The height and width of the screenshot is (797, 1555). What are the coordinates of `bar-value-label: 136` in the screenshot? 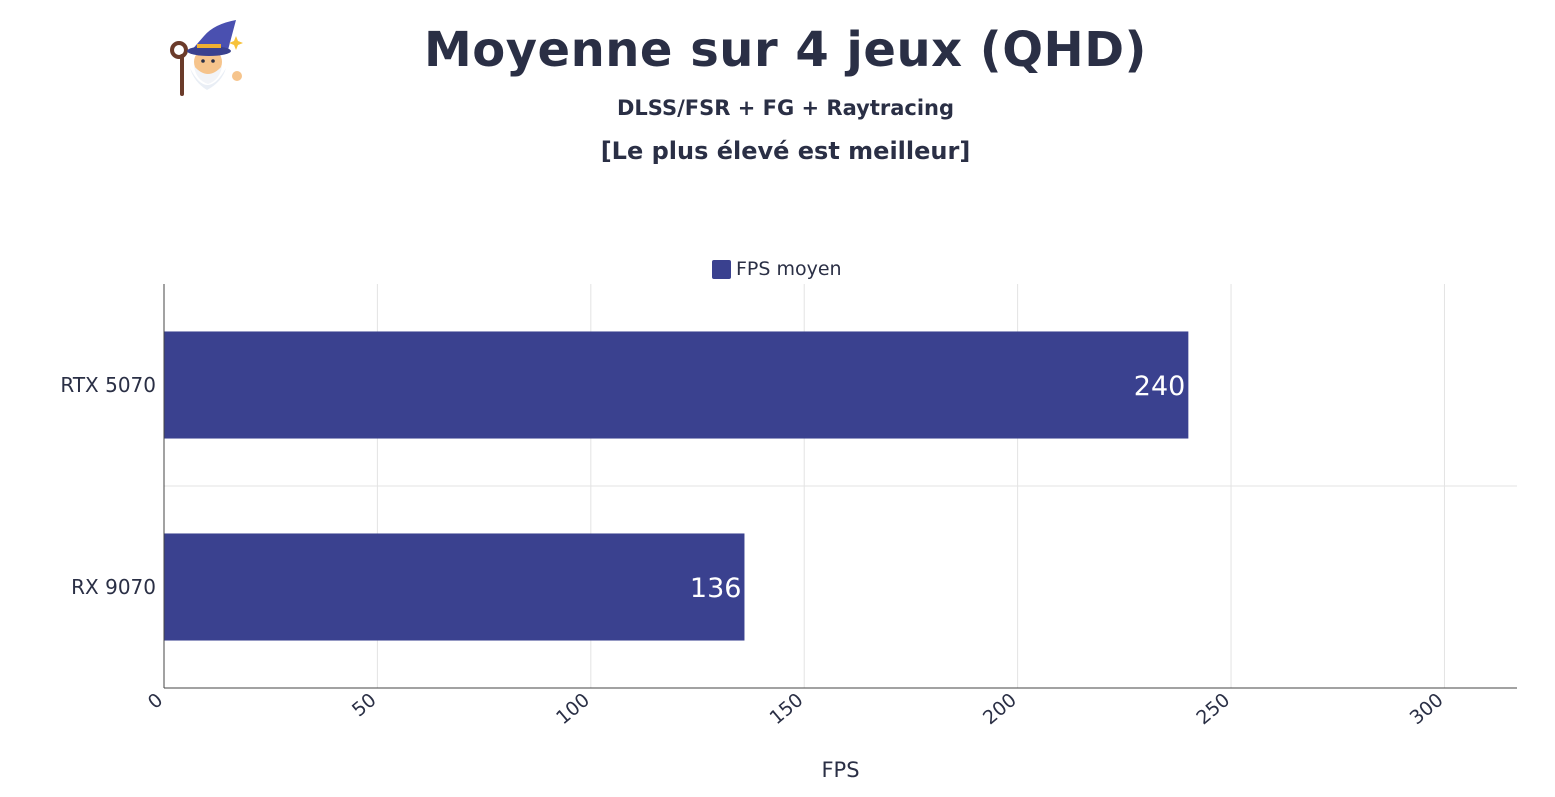 It's located at (716, 588).